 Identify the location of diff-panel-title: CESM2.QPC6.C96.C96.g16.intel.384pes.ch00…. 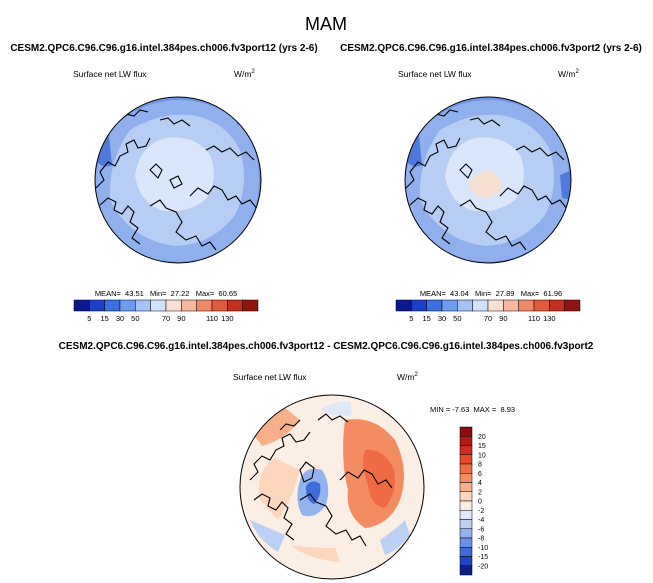
(326, 346).